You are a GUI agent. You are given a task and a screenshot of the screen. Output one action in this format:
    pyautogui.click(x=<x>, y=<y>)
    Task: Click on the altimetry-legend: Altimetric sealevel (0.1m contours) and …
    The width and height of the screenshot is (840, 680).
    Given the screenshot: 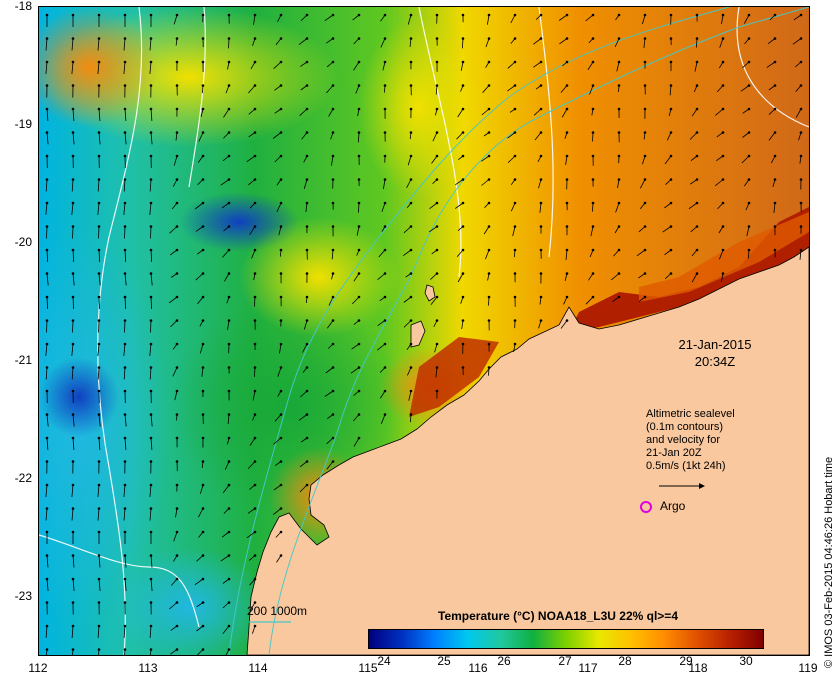 What is the action you would take?
    pyautogui.click(x=690, y=440)
    